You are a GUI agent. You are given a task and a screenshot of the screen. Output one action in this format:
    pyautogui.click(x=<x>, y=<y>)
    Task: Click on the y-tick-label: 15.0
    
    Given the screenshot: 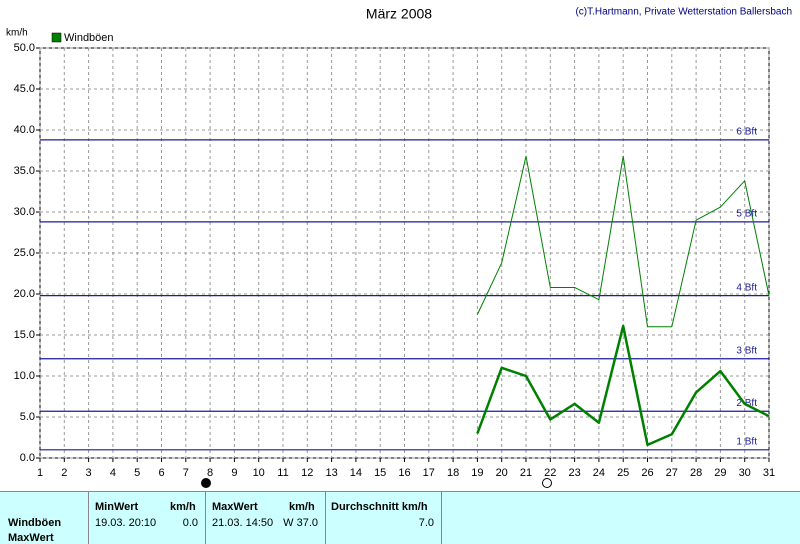 What is the action you would take?
    pyautogui.click(x=24, y=335)
    